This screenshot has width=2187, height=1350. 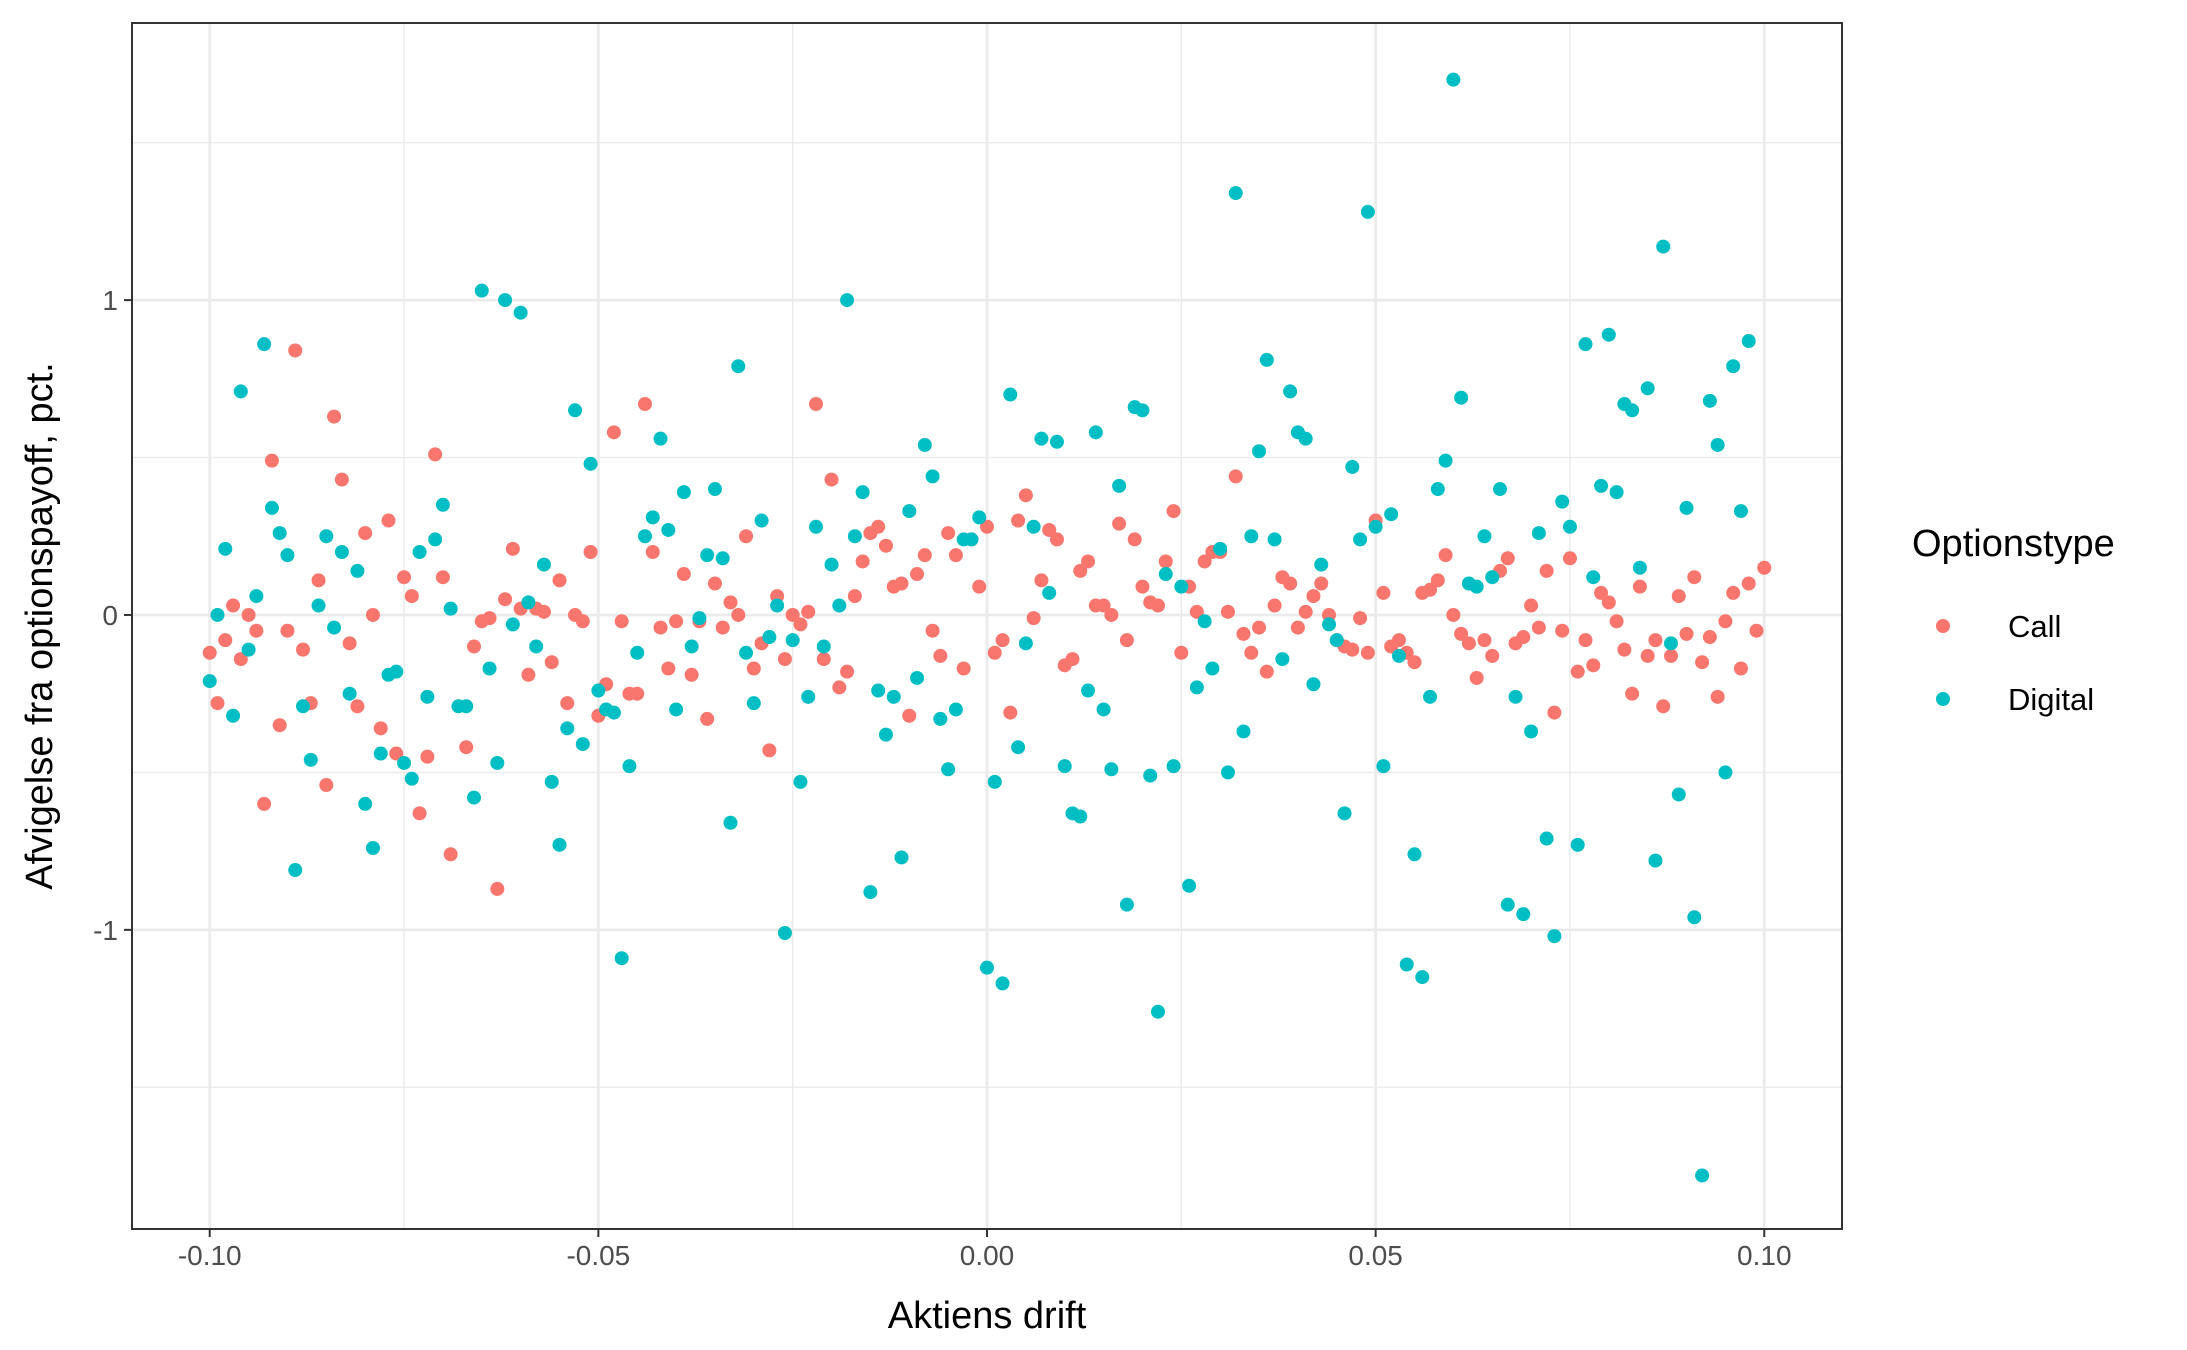 What do you see at coordinates (110, 300) in the screenshot?
I see `y-tick-label: 1` at bounding box center [110, 300].